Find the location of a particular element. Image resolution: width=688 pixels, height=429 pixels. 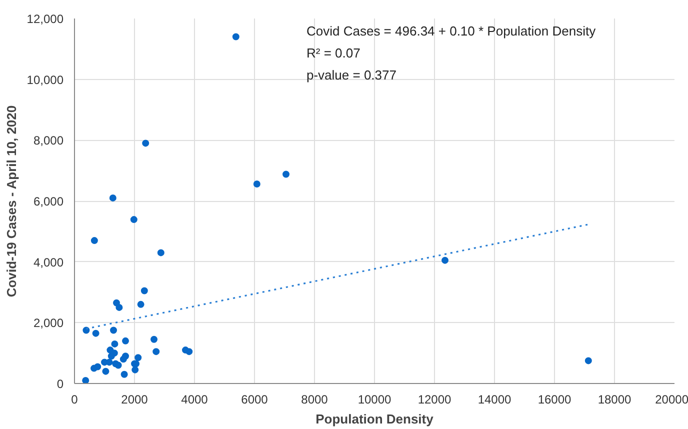

y-tick-label: 0 is located at coordinates (60, 384).